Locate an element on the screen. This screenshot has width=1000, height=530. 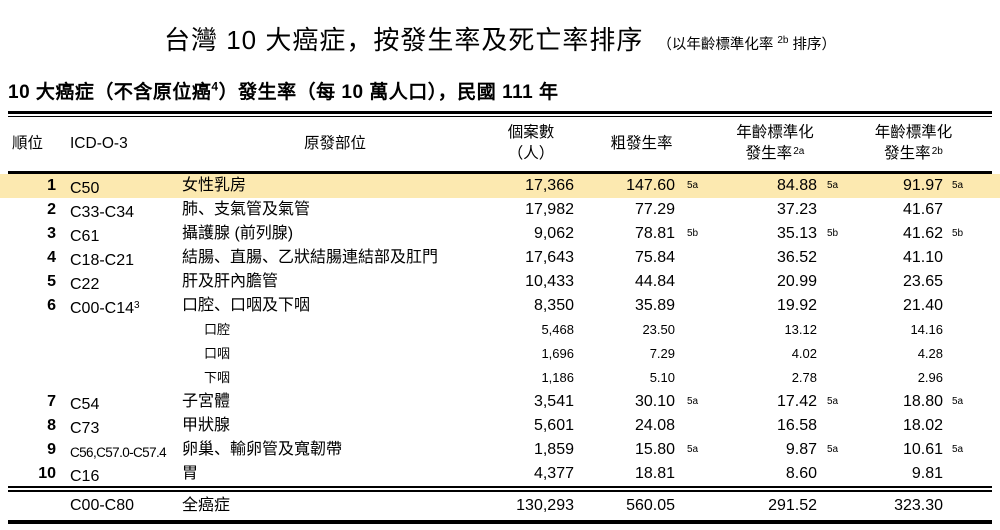
asr-2a-cell: 16.58 is located at coordinates (796, 425).